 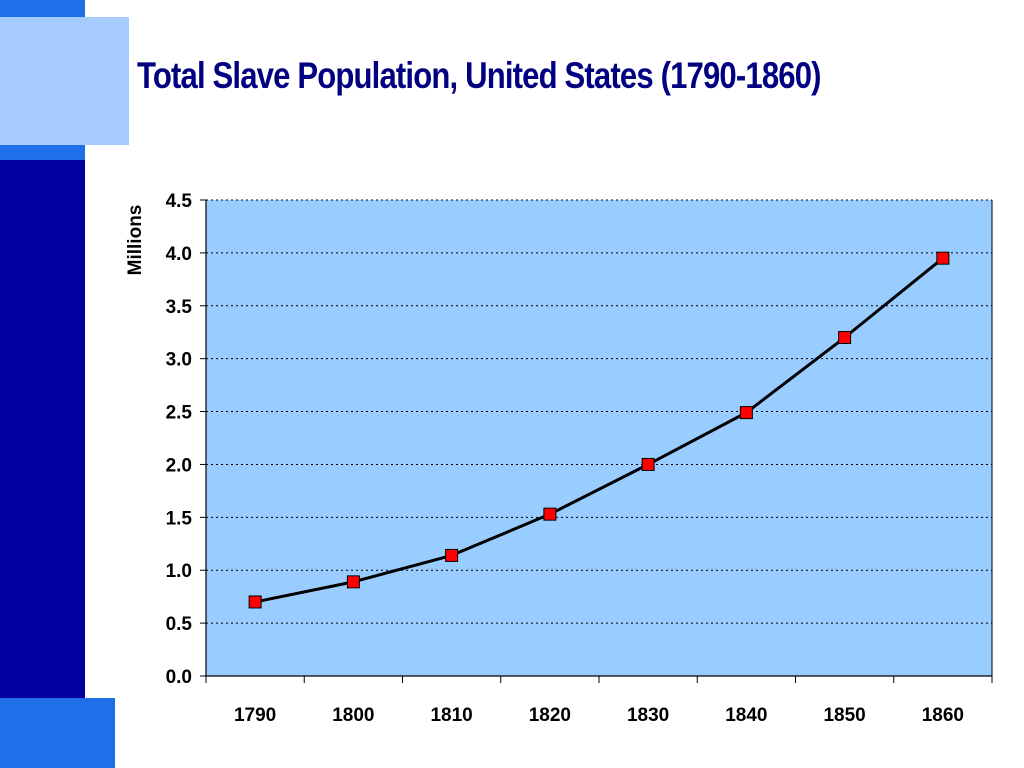 What do you see at coordinates (135, 240) in the screenshot?
I see `y-axis-label: Millions` at bounding box center [135, 240].